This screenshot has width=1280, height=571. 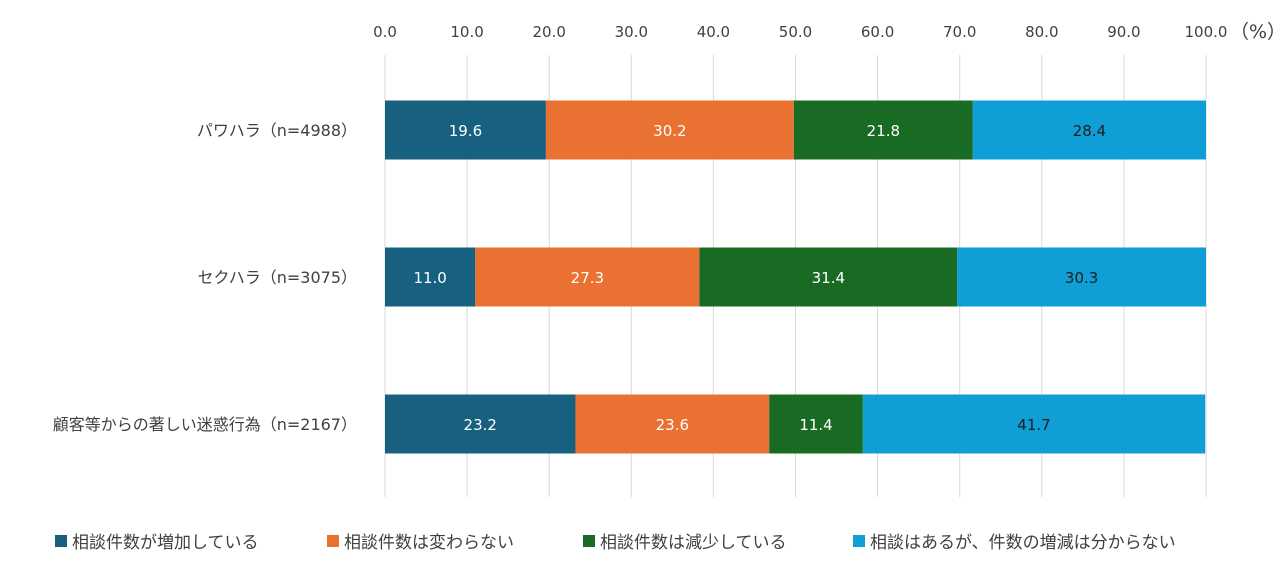 I want to click on data-label: 41.7, so click(x=1033, y=425).